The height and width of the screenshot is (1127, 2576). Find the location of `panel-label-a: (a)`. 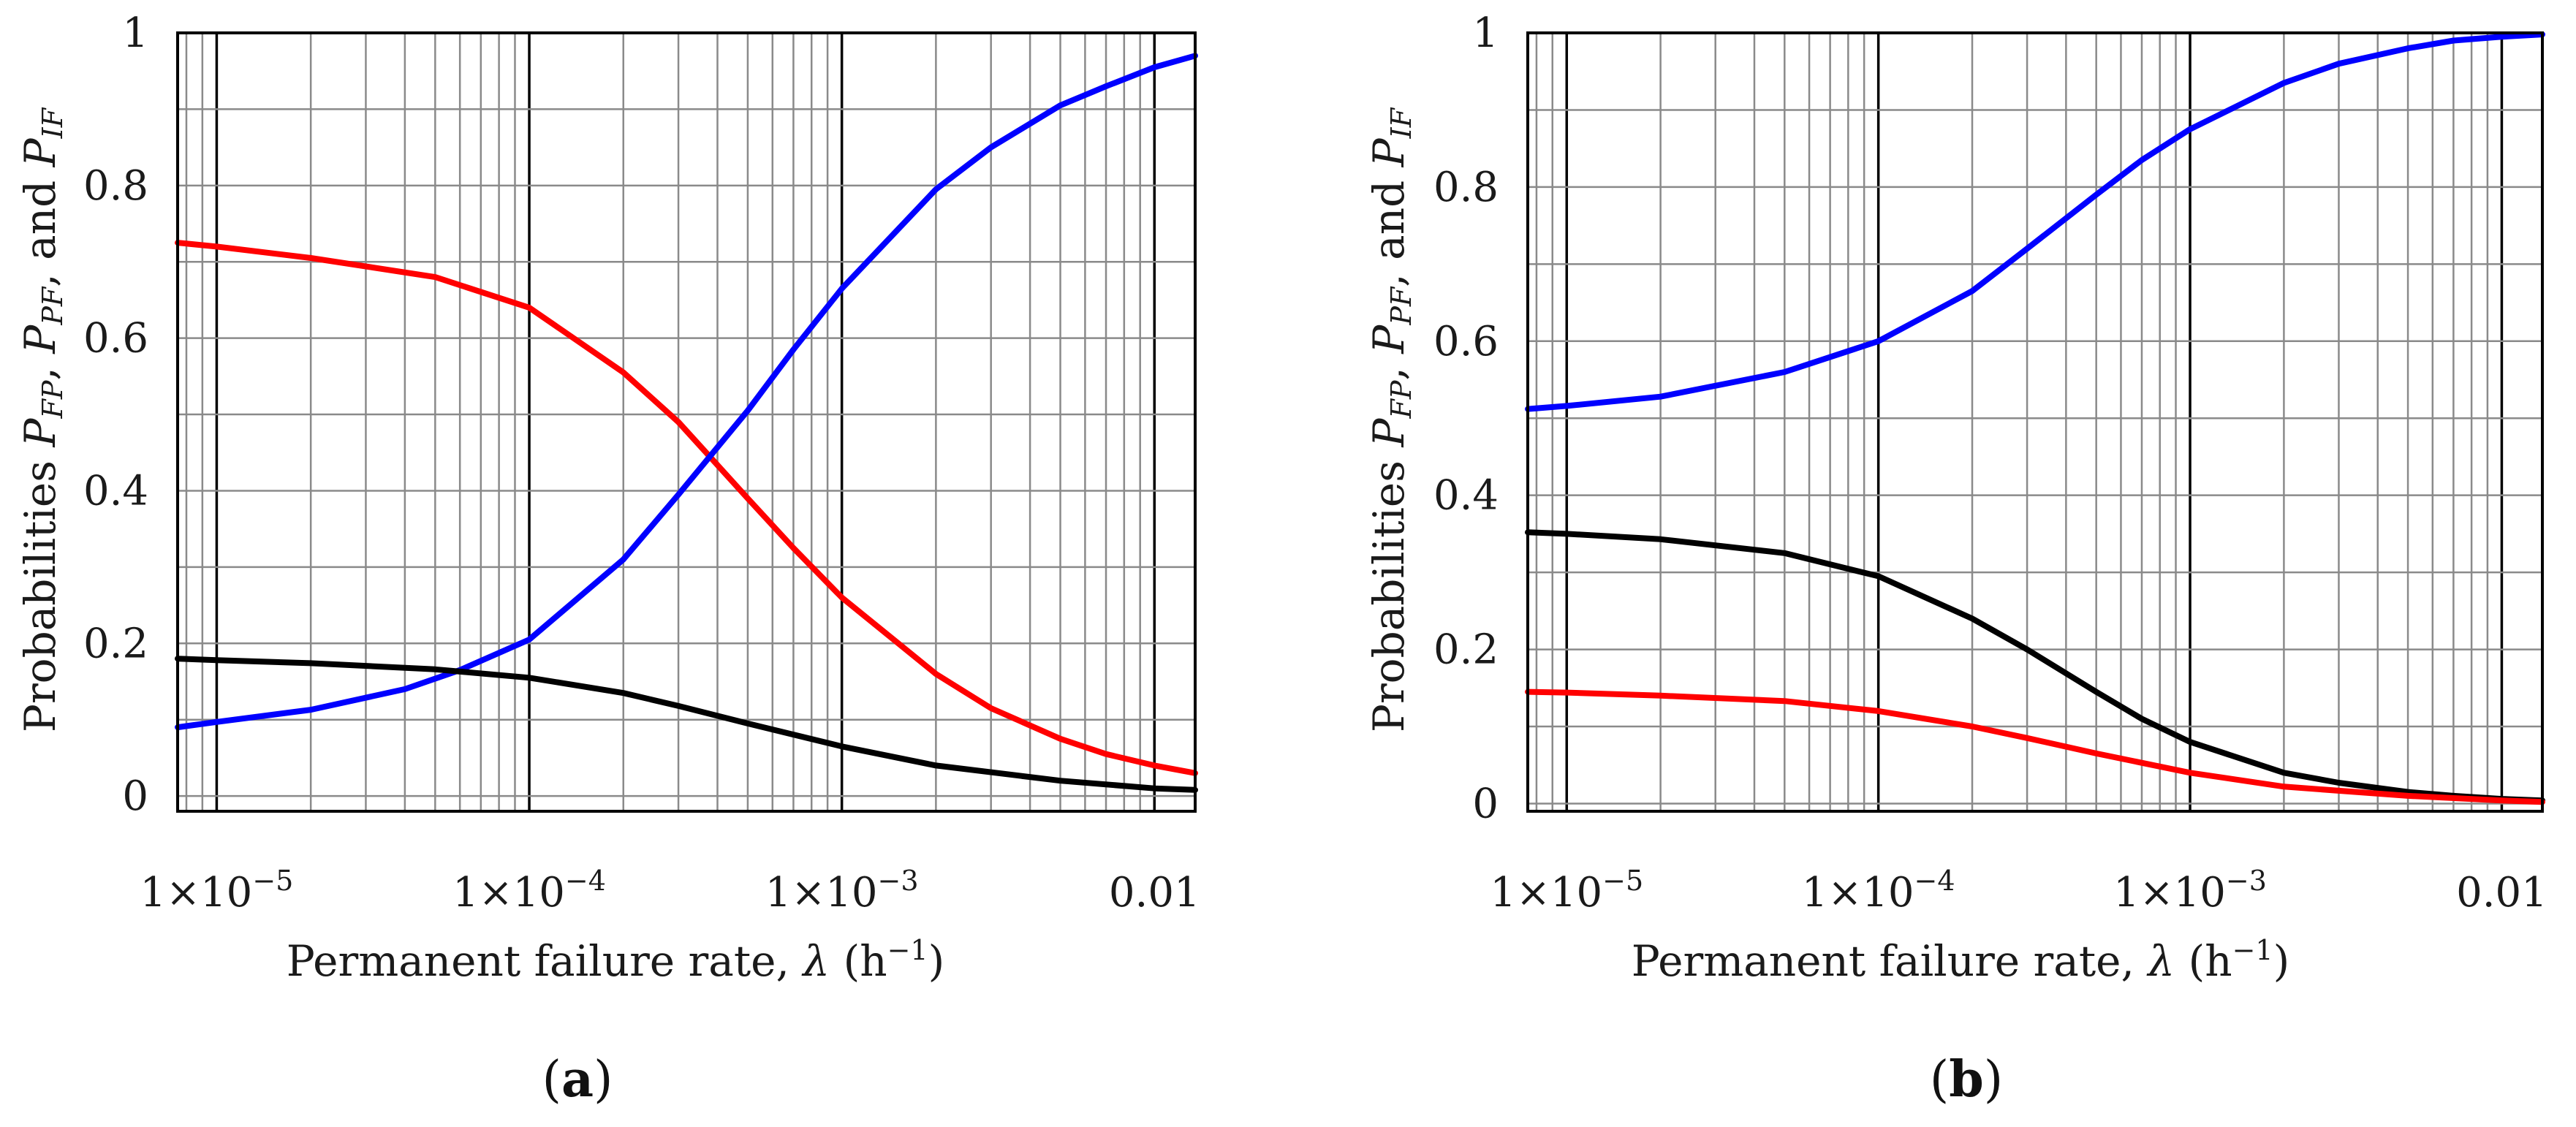

panel-label-a: (a) is located at coordinates (577, 1079).